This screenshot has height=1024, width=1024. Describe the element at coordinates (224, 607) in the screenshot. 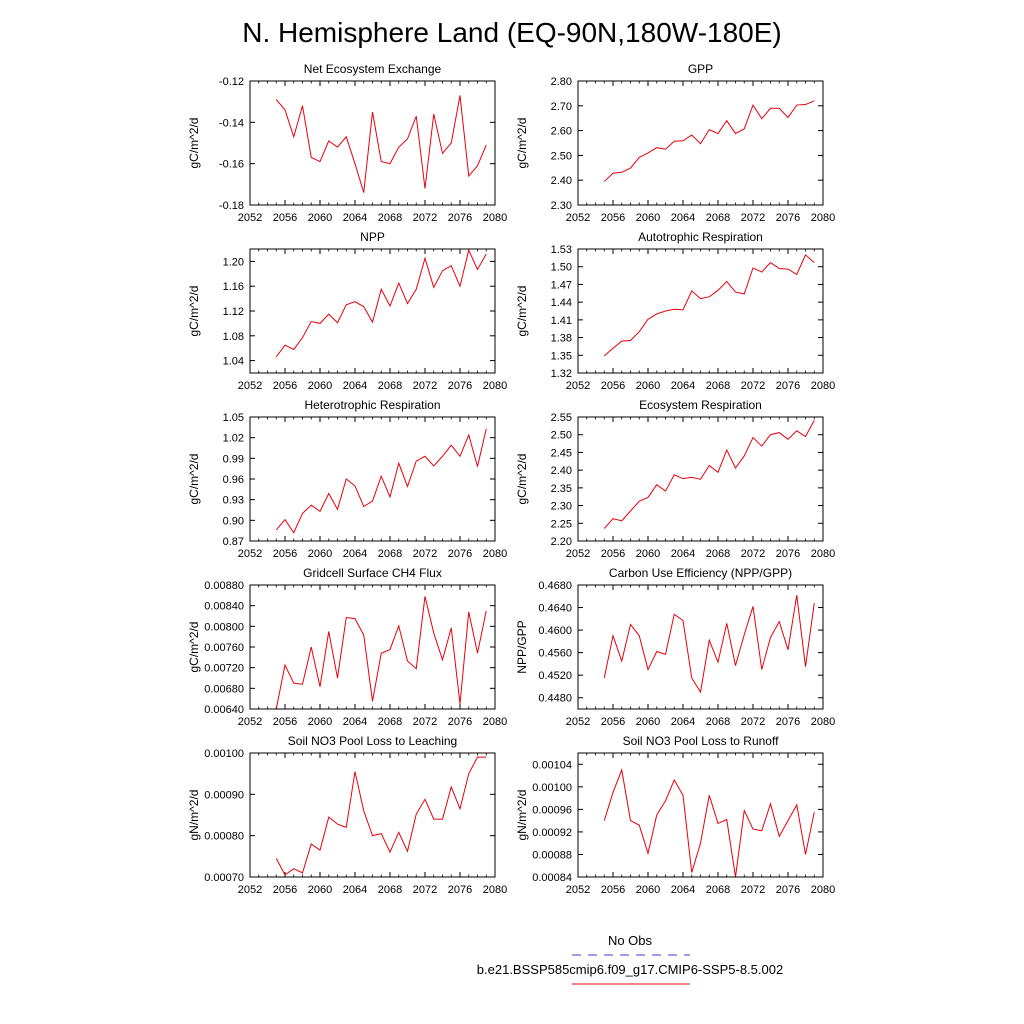

I see `y-tick-label: 0.00840` at that location.